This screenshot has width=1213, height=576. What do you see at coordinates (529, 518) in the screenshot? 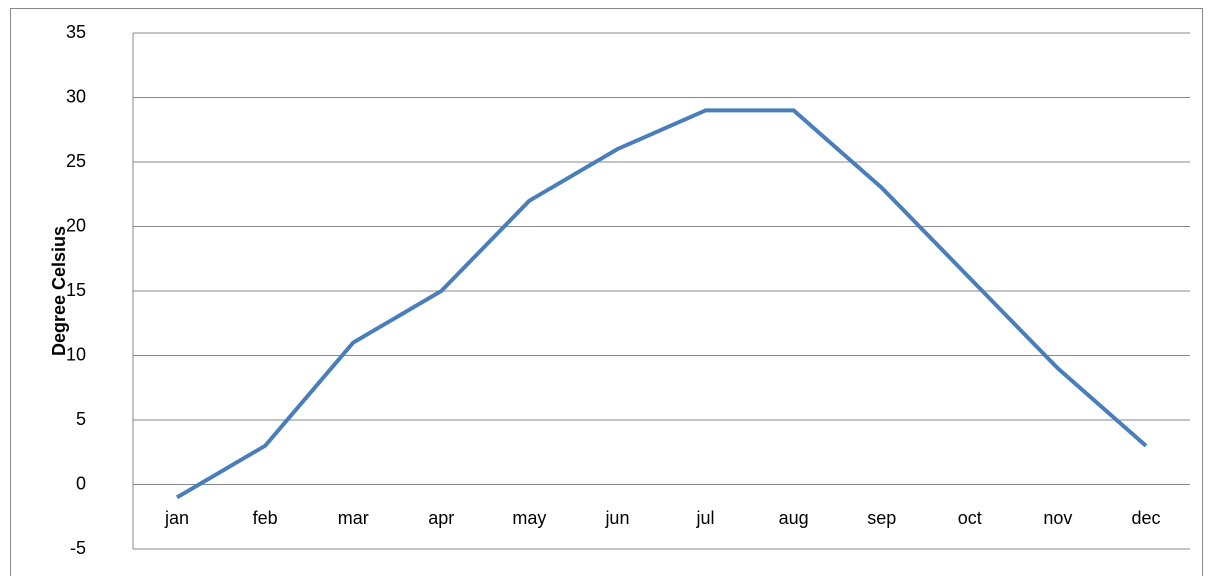
I see `x-tick-label: may` at bounding box center [529, 518].